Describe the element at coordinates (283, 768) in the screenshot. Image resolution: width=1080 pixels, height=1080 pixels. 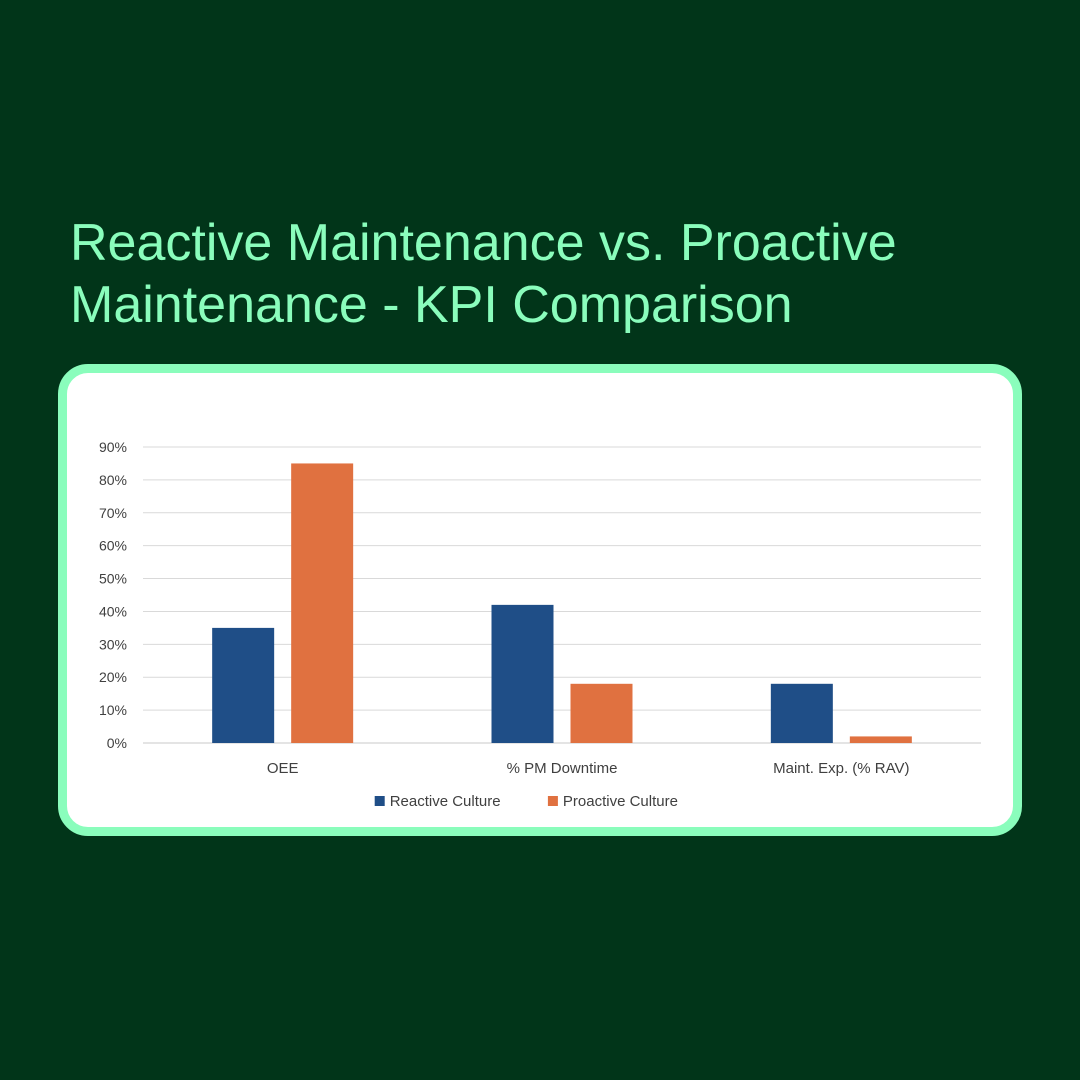
I see `x-tick-label: OEE` at that location.